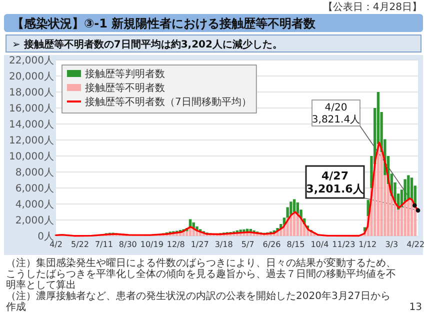 This screenshot has width=427, height=320. What do you see at coordinates (198, 301) in the screenshot?
I see `text: （注）濃厚接触者など、患者の発生状況の内訳の公表を開始した2020年3月27日から作成` at bounding box center [198, 301].